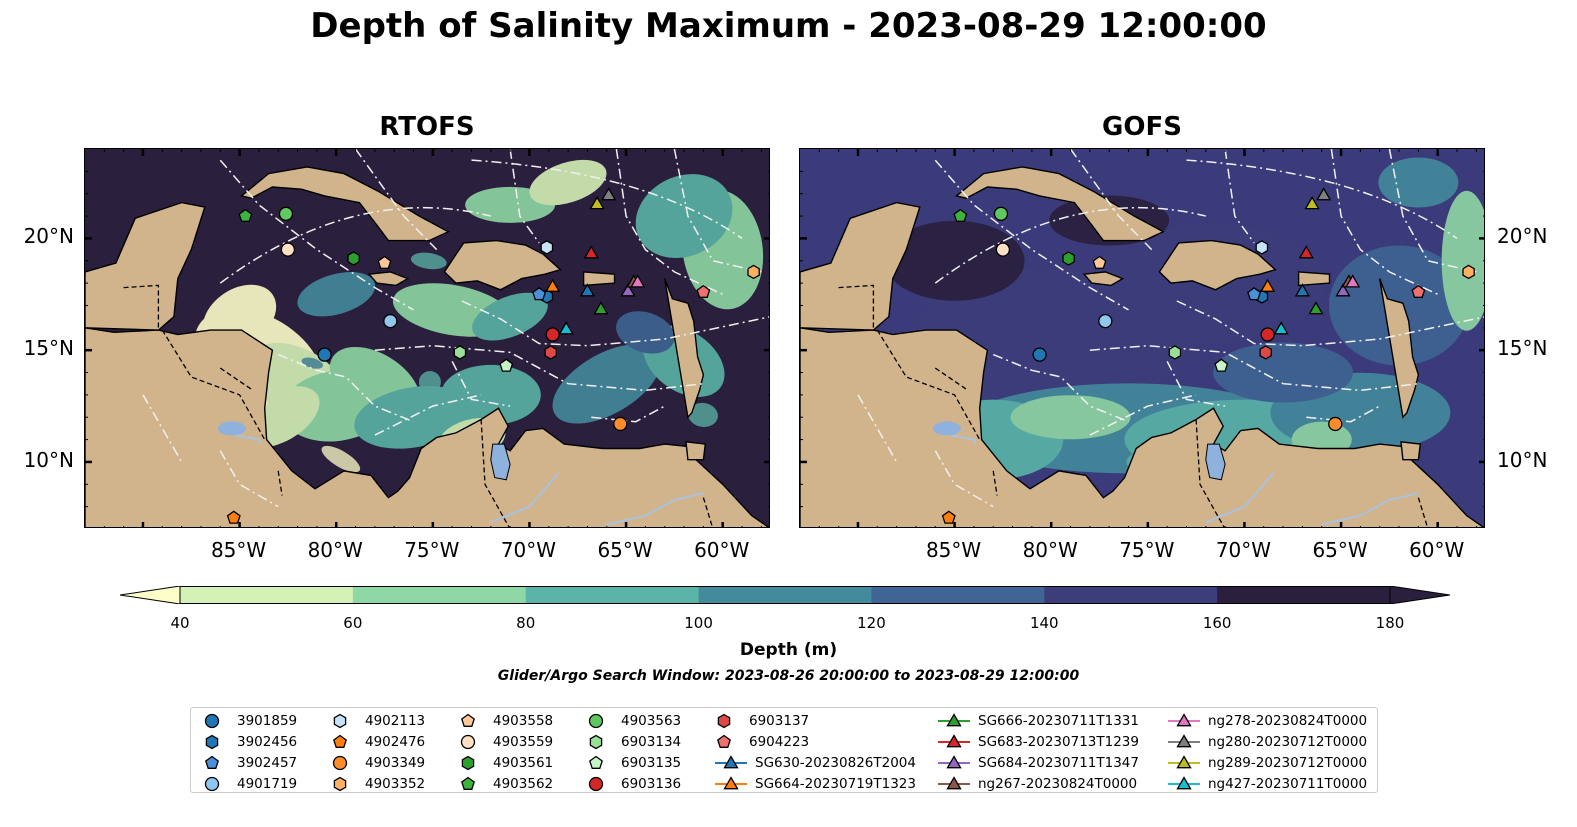 The image size is (1577, 827). What do you see at coordinates (1288, 784) in the screenshot?
I see `legend-label: ng427-20230711T0000` at bounding box center [1288, 784].